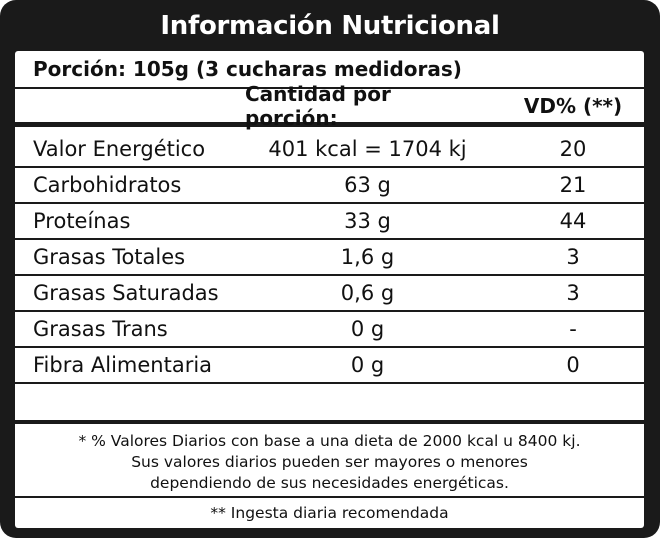  Describe the element at coordinates (329, 330) in the screenshot. I see `table-row: Grasas Trans 0 g -` at that location.